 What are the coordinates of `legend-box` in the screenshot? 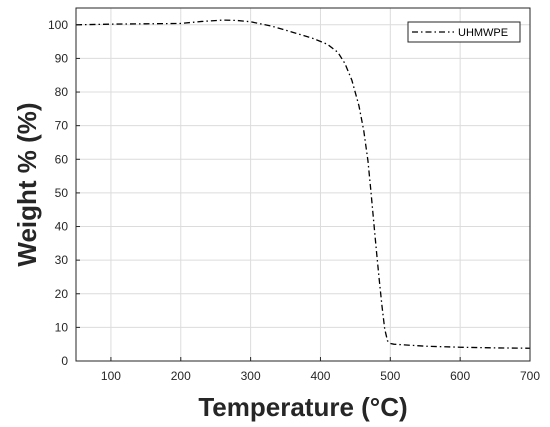 It's located at (464, 32).